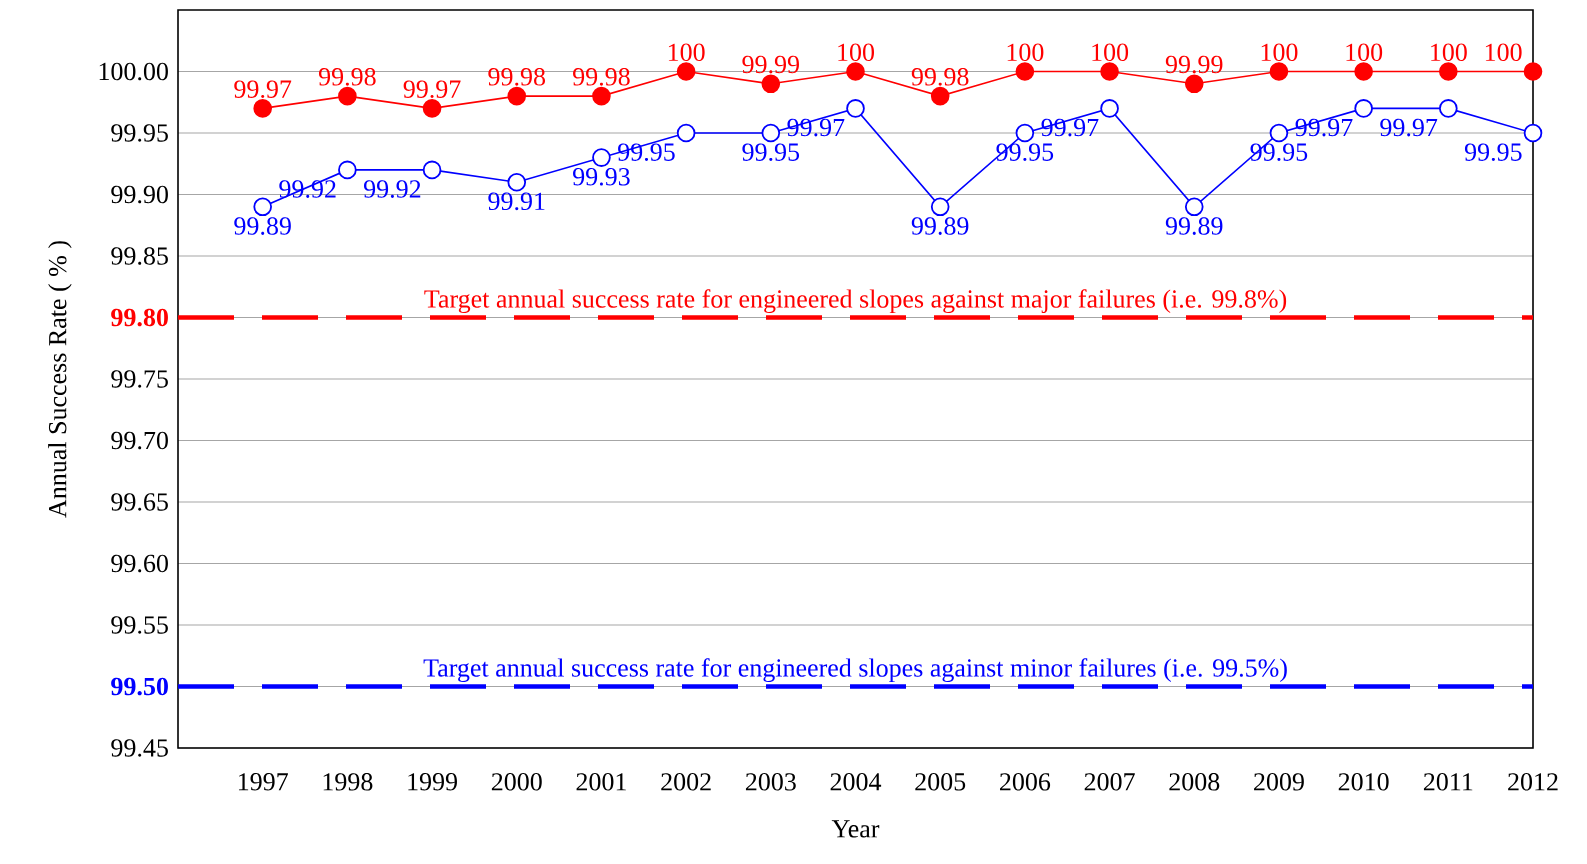 This screenshot has width=1587, height=864. Describe the element at coordinates (139, 625) in the screenshot. I see `y-tick-label: 99.55` at that location.